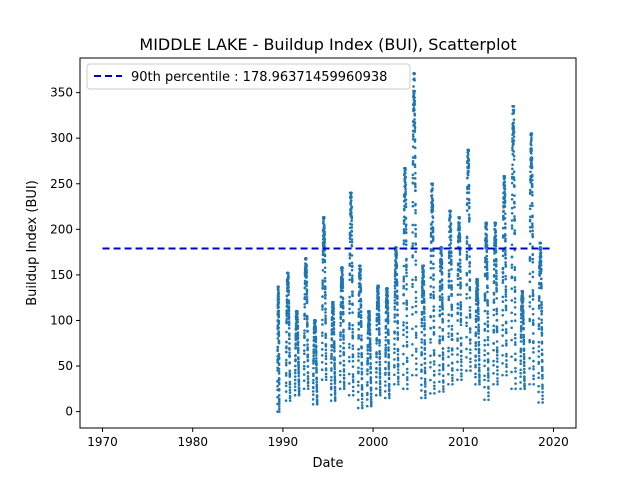 The height and width of the screenshot is (480, 640). I want to click on legend: 90th percentile : 178.96371459960938, so click(248, 76).